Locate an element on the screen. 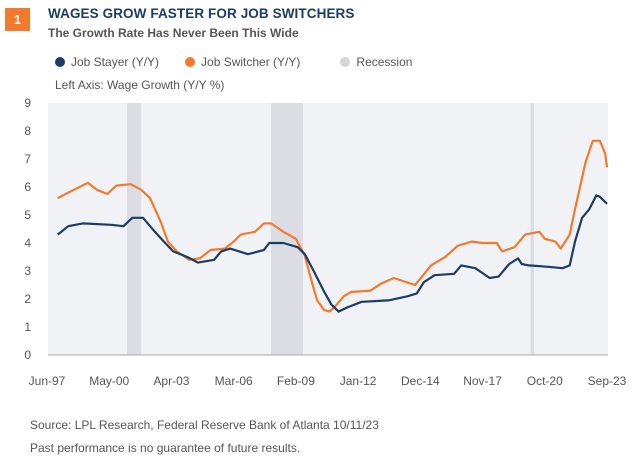 This screenshot has height=464, width=632. x-tick-label: Oct-20 is located at coordinates (545, 381).